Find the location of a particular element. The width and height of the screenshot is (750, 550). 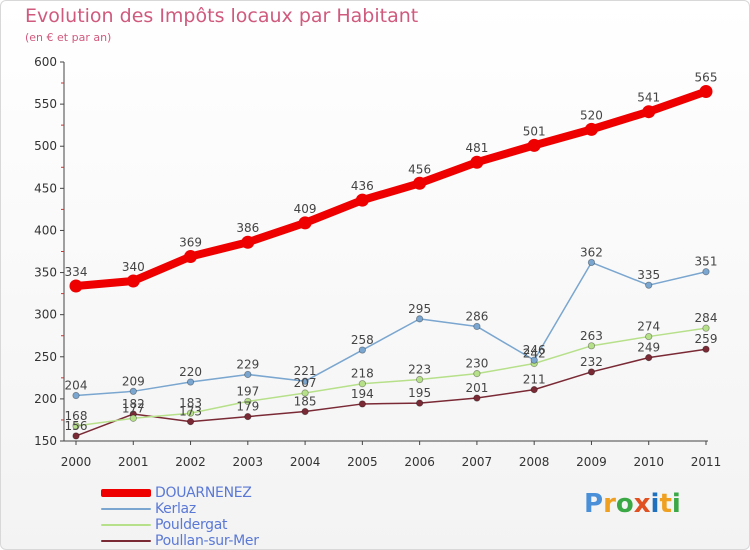

data-label: 183 is located at coordinates (190, 403).